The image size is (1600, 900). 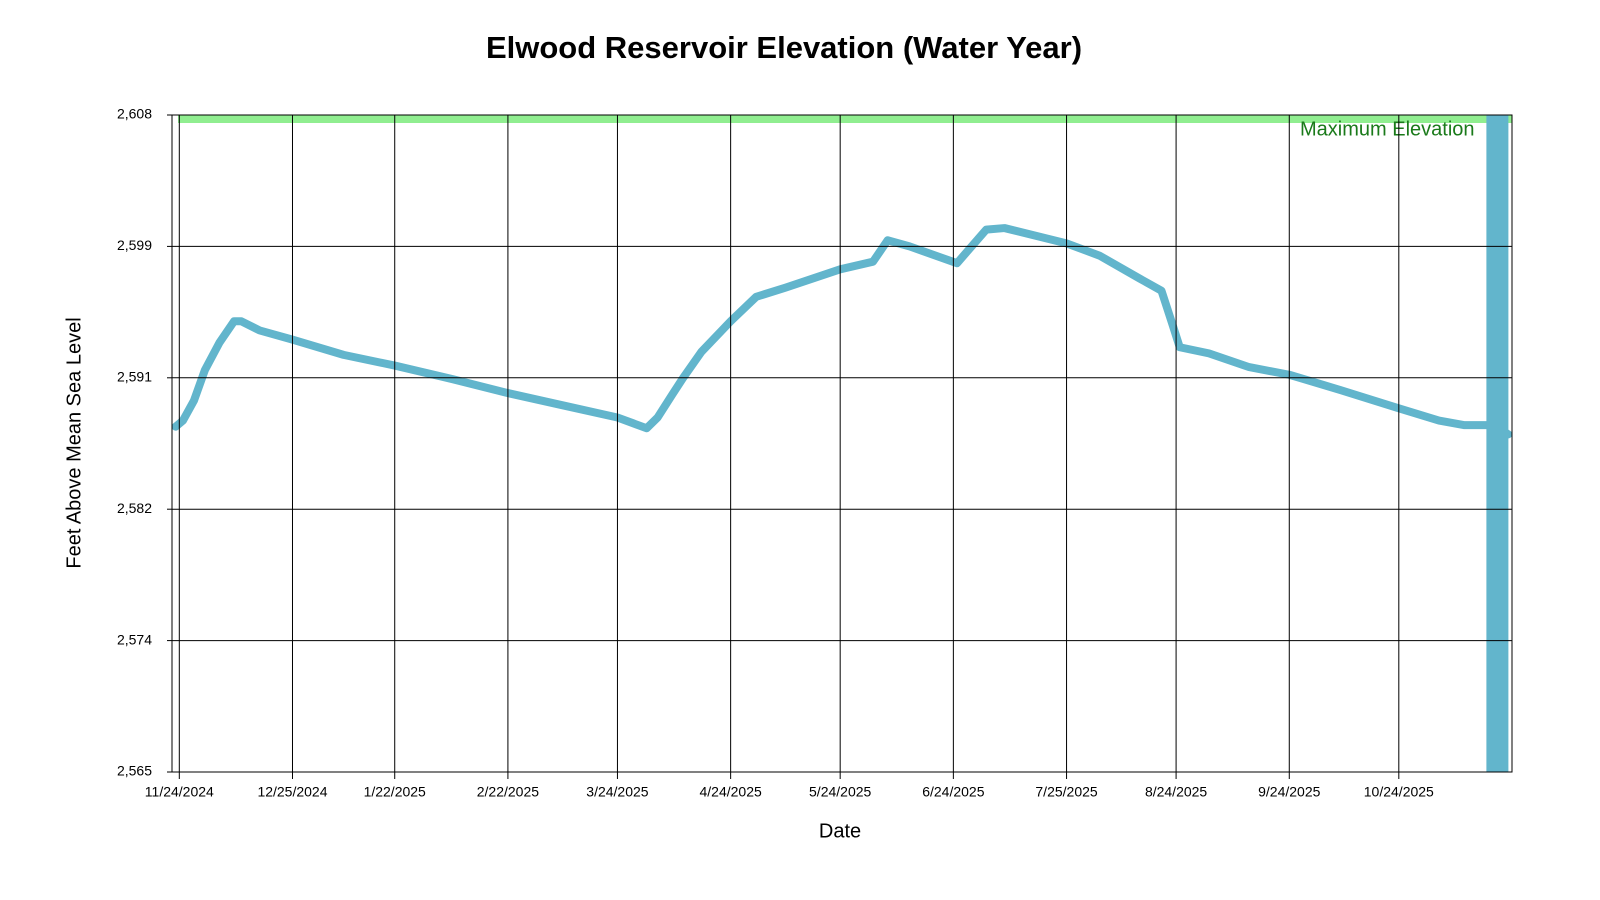 I want to click on x-tick-label: 1/22/2025, so click(x=395, y=792).